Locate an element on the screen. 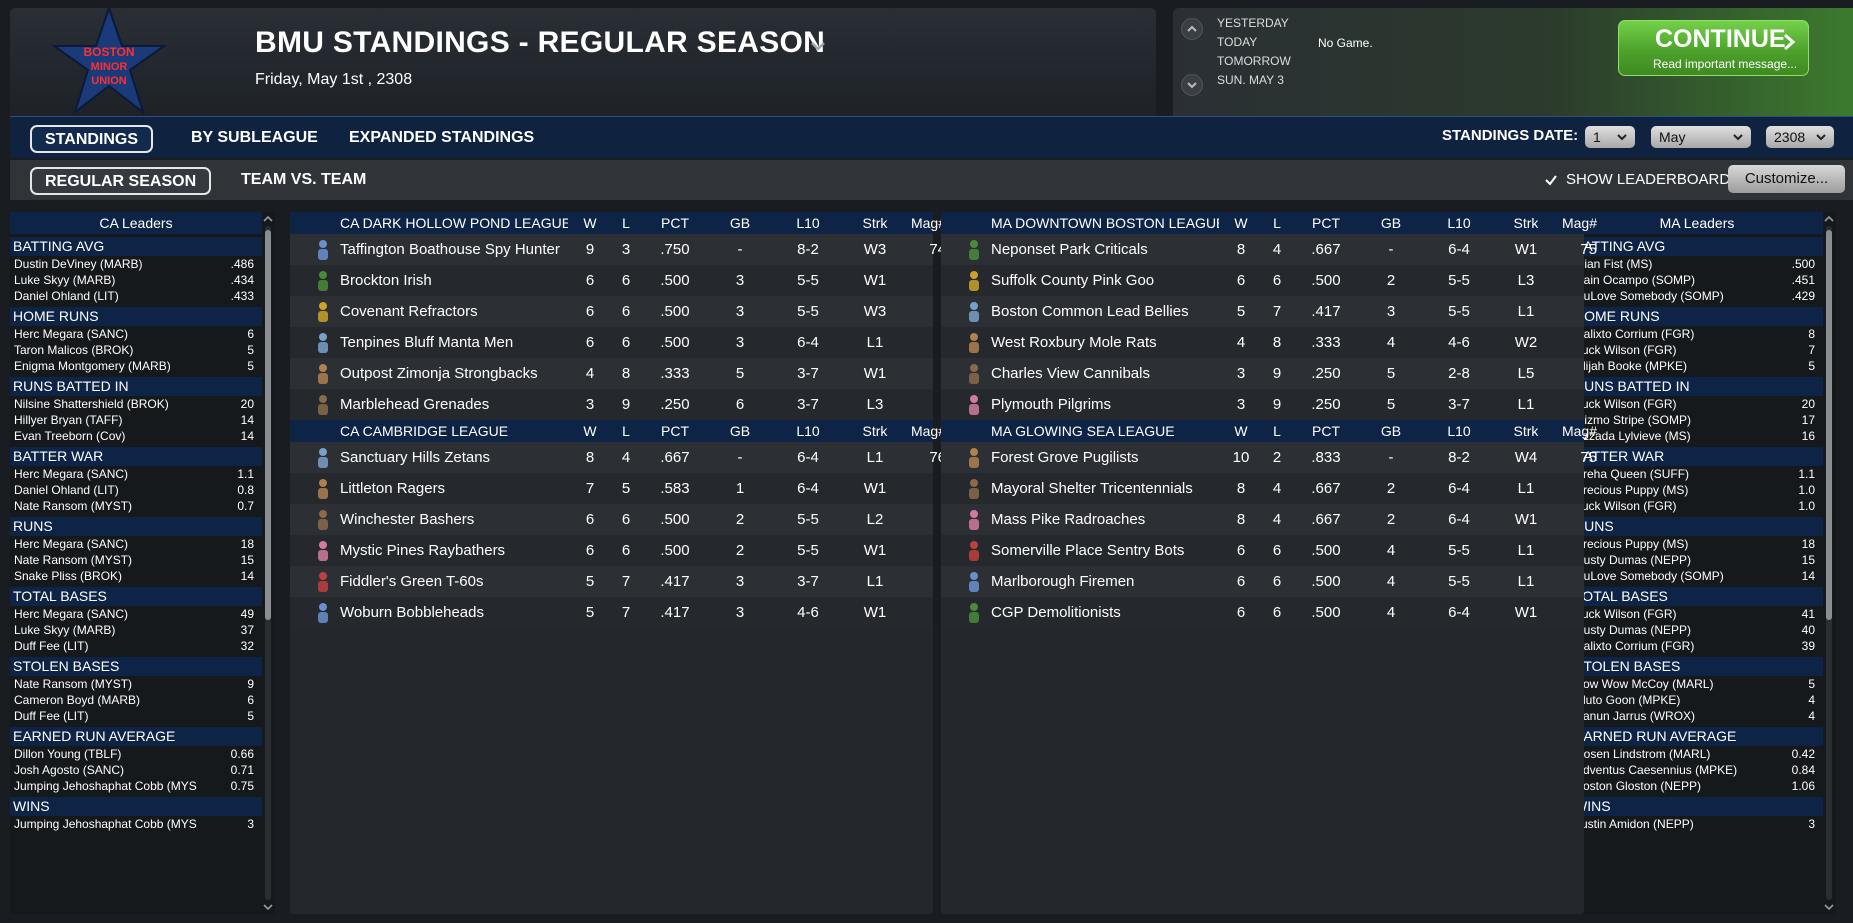 This screenshot has width=1853, height=923. leader-row: Nate Ransom (MYST) 9 is located at coordinates (136, 684).